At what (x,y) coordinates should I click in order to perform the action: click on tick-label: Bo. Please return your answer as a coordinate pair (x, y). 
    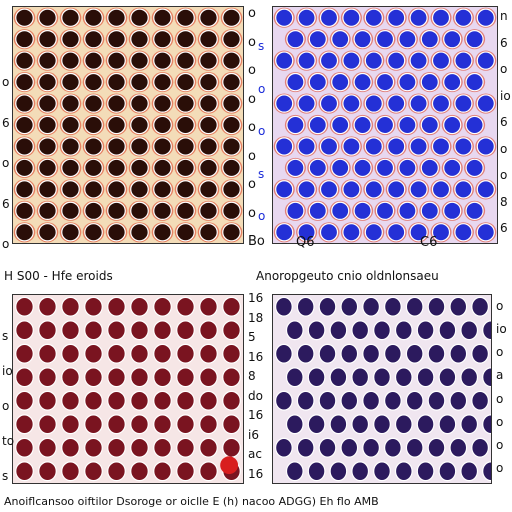
    Looking at the image, I should click on (256, 241).